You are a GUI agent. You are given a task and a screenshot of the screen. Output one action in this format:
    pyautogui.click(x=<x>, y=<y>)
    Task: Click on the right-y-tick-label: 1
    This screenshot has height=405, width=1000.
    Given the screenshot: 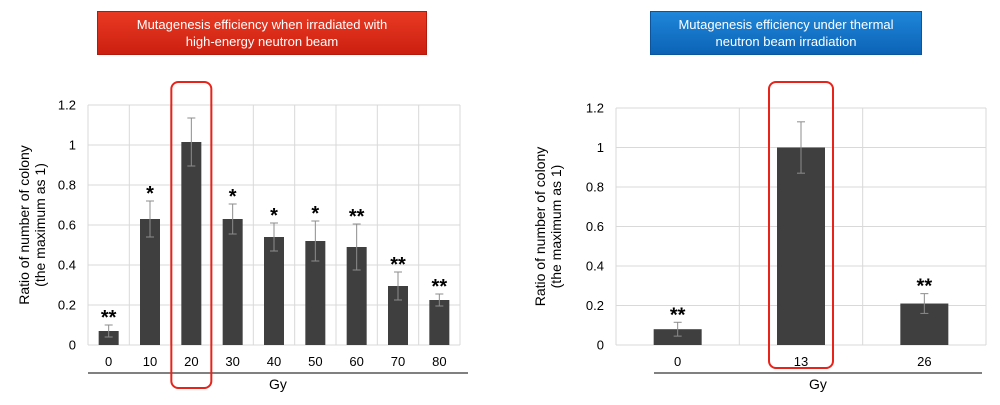 What is the action you would take?
    pyautogui.click(x=600, y=147)
    